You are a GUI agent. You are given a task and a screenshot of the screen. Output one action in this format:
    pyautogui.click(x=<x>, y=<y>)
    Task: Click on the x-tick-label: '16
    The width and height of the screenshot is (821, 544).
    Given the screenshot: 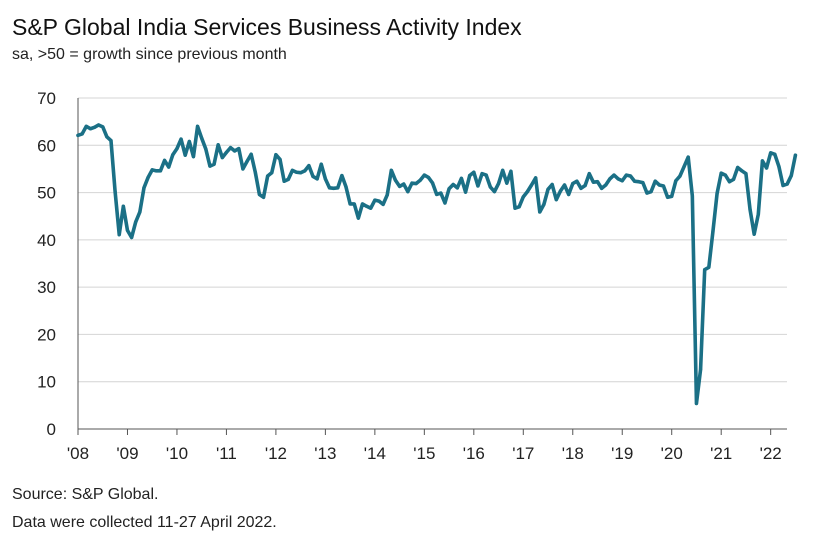 What is the action you would take?
    pyautogui.click(x=474, y=453)
    